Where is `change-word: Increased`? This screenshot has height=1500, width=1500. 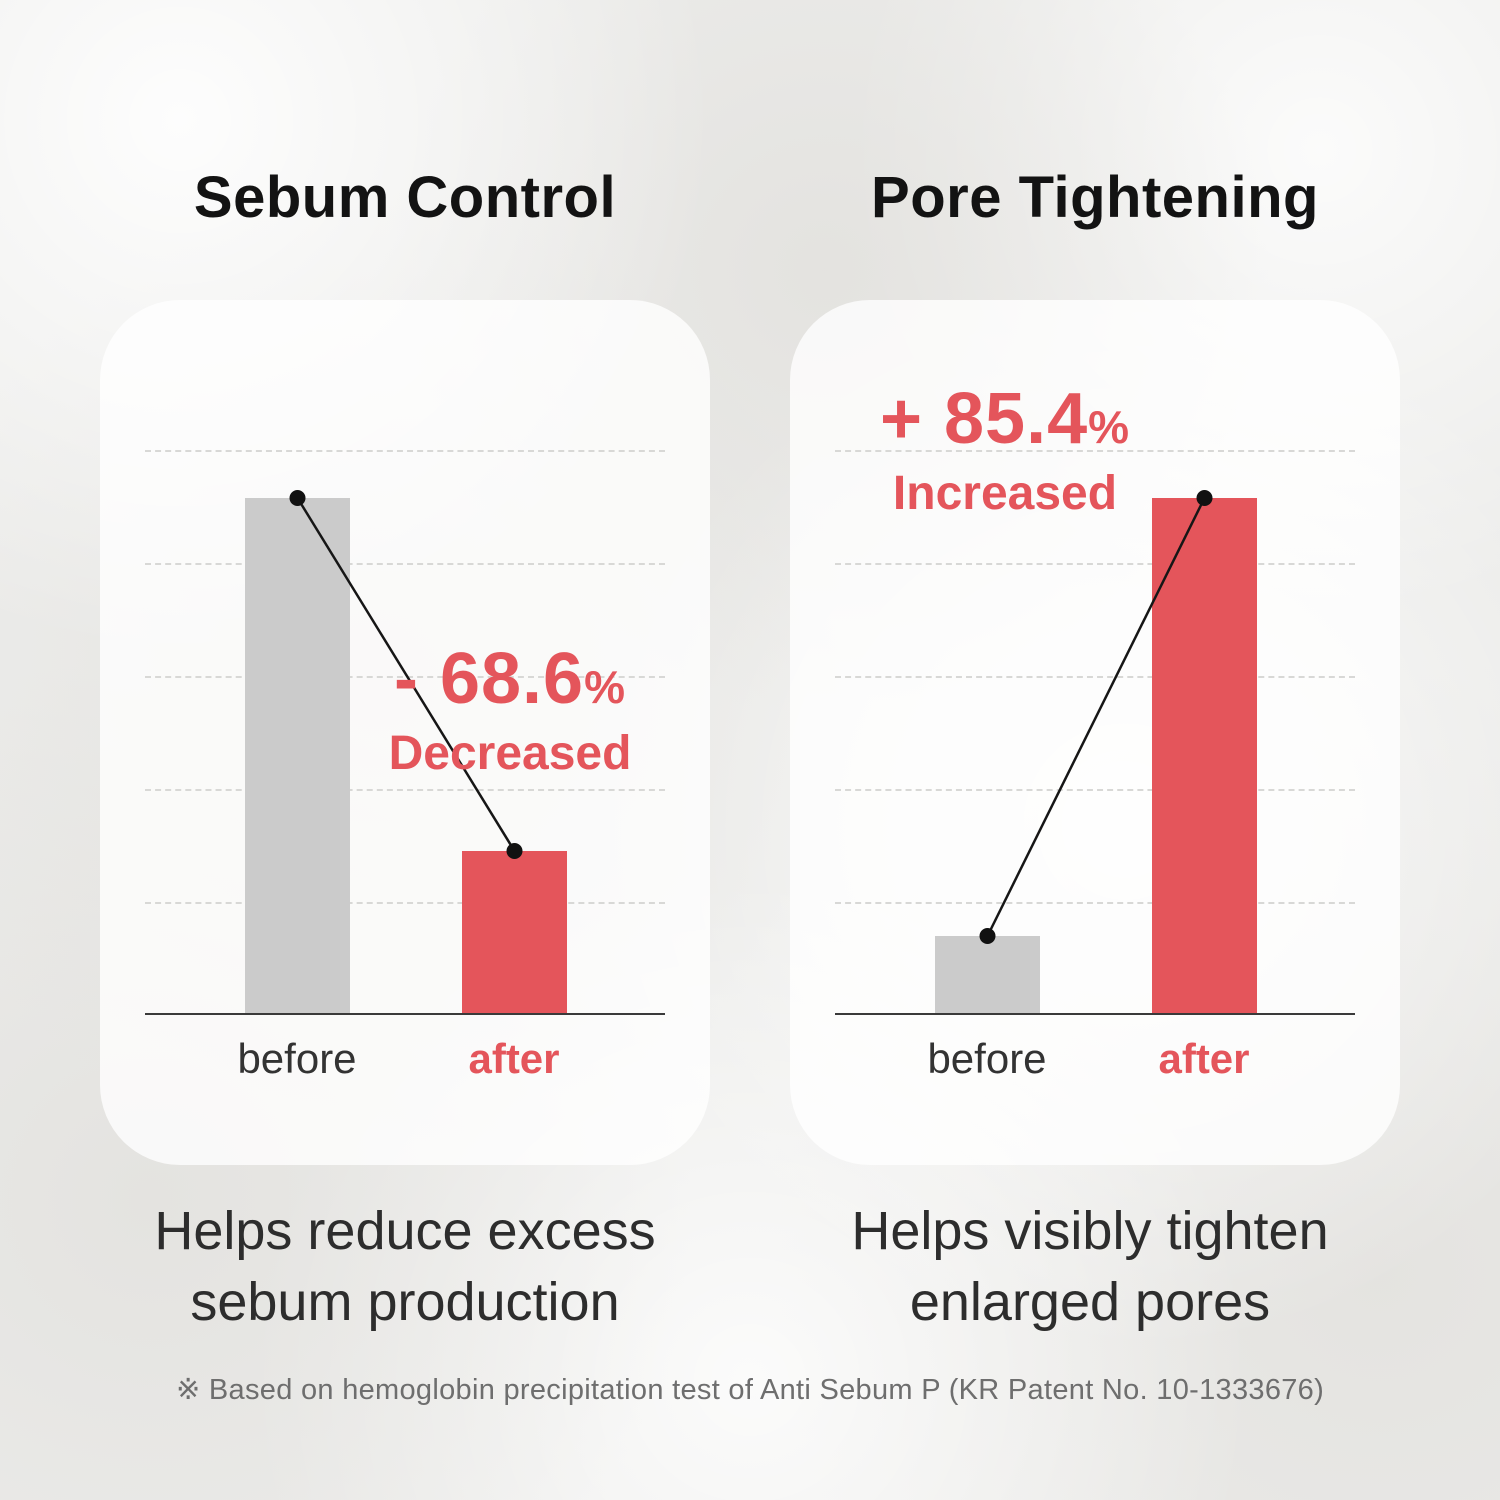 change-word: Increased is located at coordinates (1005, 493).